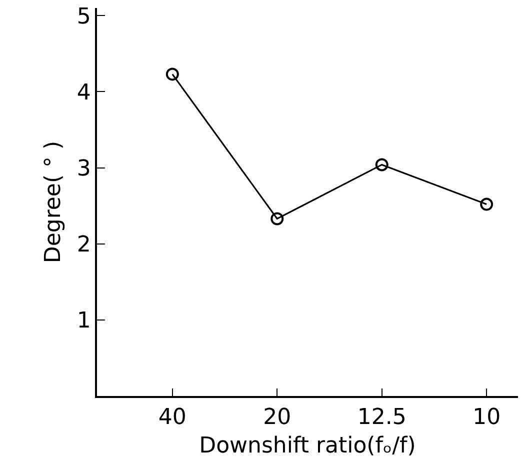  Describe the element at coordinates (277, 417) in the screenshot. I see `x-tick-label: 20` at that location.